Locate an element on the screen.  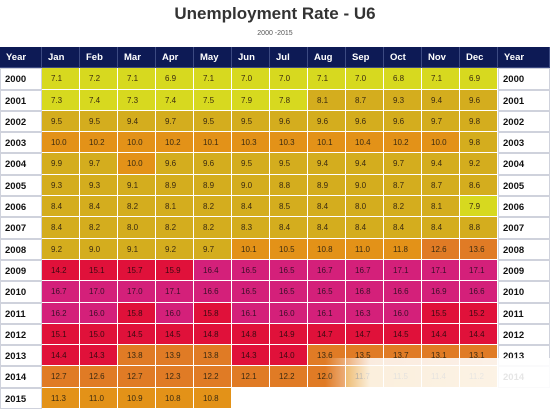
rate-cell: 8.9 is located at coordinates (327, 185).